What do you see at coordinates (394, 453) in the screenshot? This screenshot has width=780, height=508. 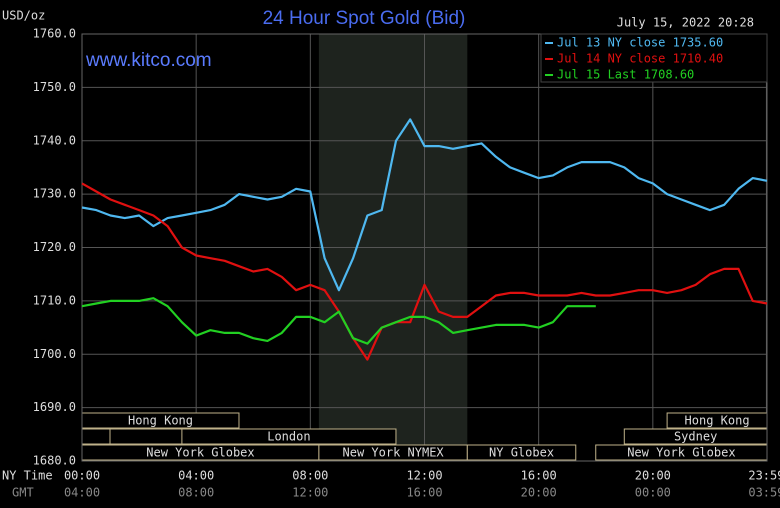 I see `session-label: New York NYMEX` at bounding box center [394, 453].